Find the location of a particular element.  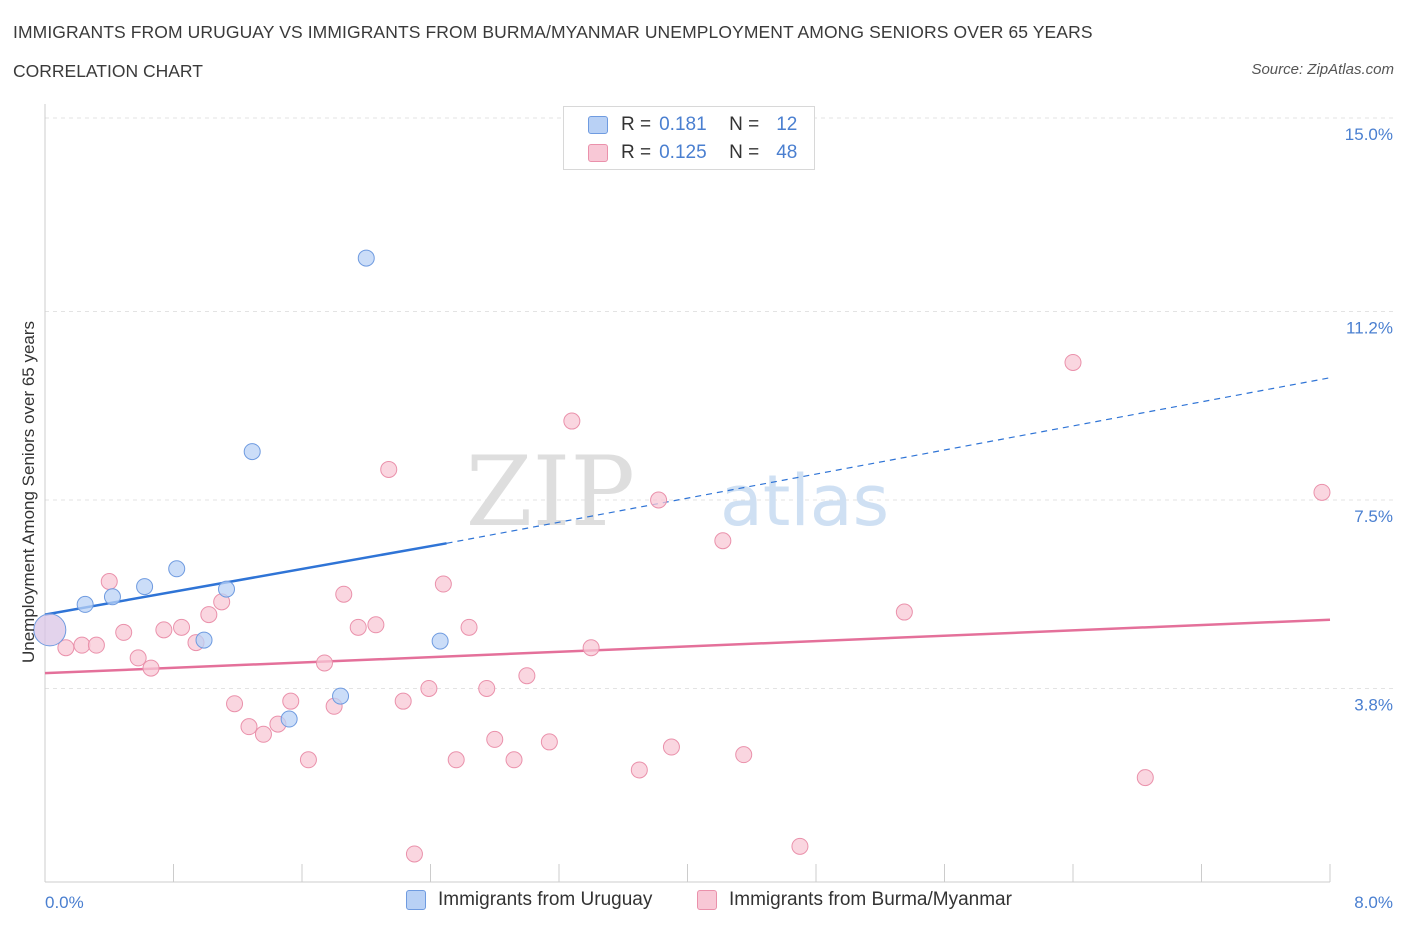

bottom-legend-swatch-burma is located at coordinates (707, 900).